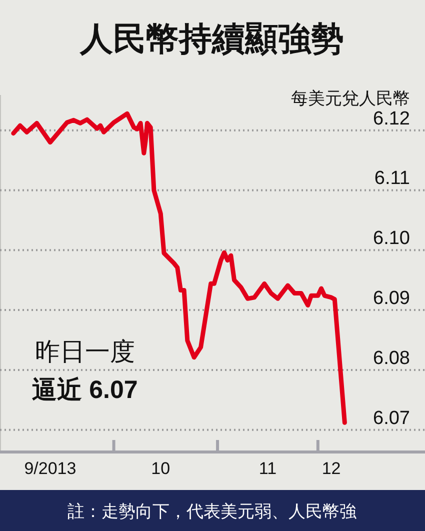  What do you see at coordinates (85, 352) in the screenshot?
I see `annotation: 昨日一度` at bounding box center [85, 352].